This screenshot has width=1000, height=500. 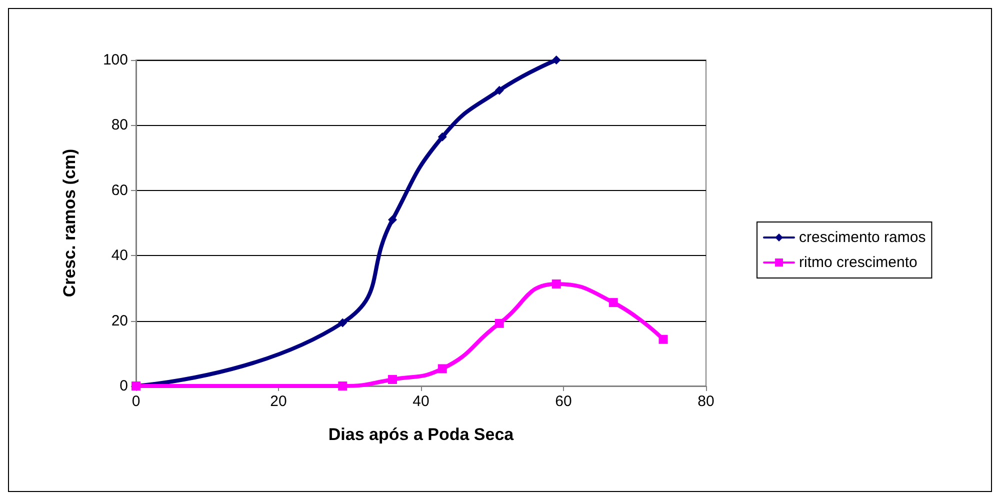 I want to click on y-axis-title: Cresc. ramos (cm), so click(x=69, y=223).